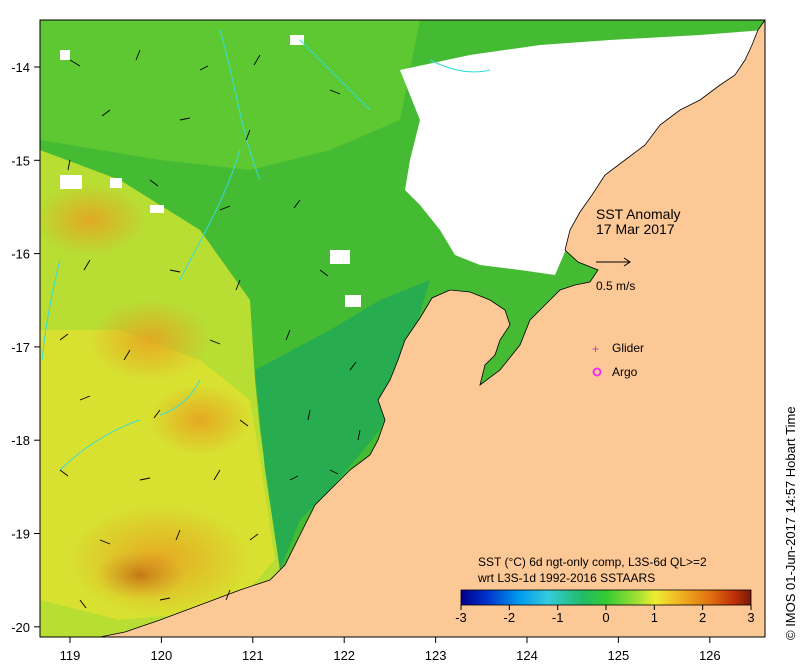  I want to click on caption-line1: SST (°C) 6d ngt-only comp, L3S-6d QL>=2, so click(592, 562).